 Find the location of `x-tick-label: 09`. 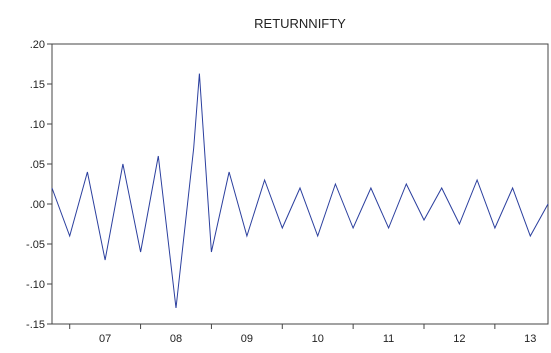

x-tick-label: 09 is located at coordinates (247, 339).